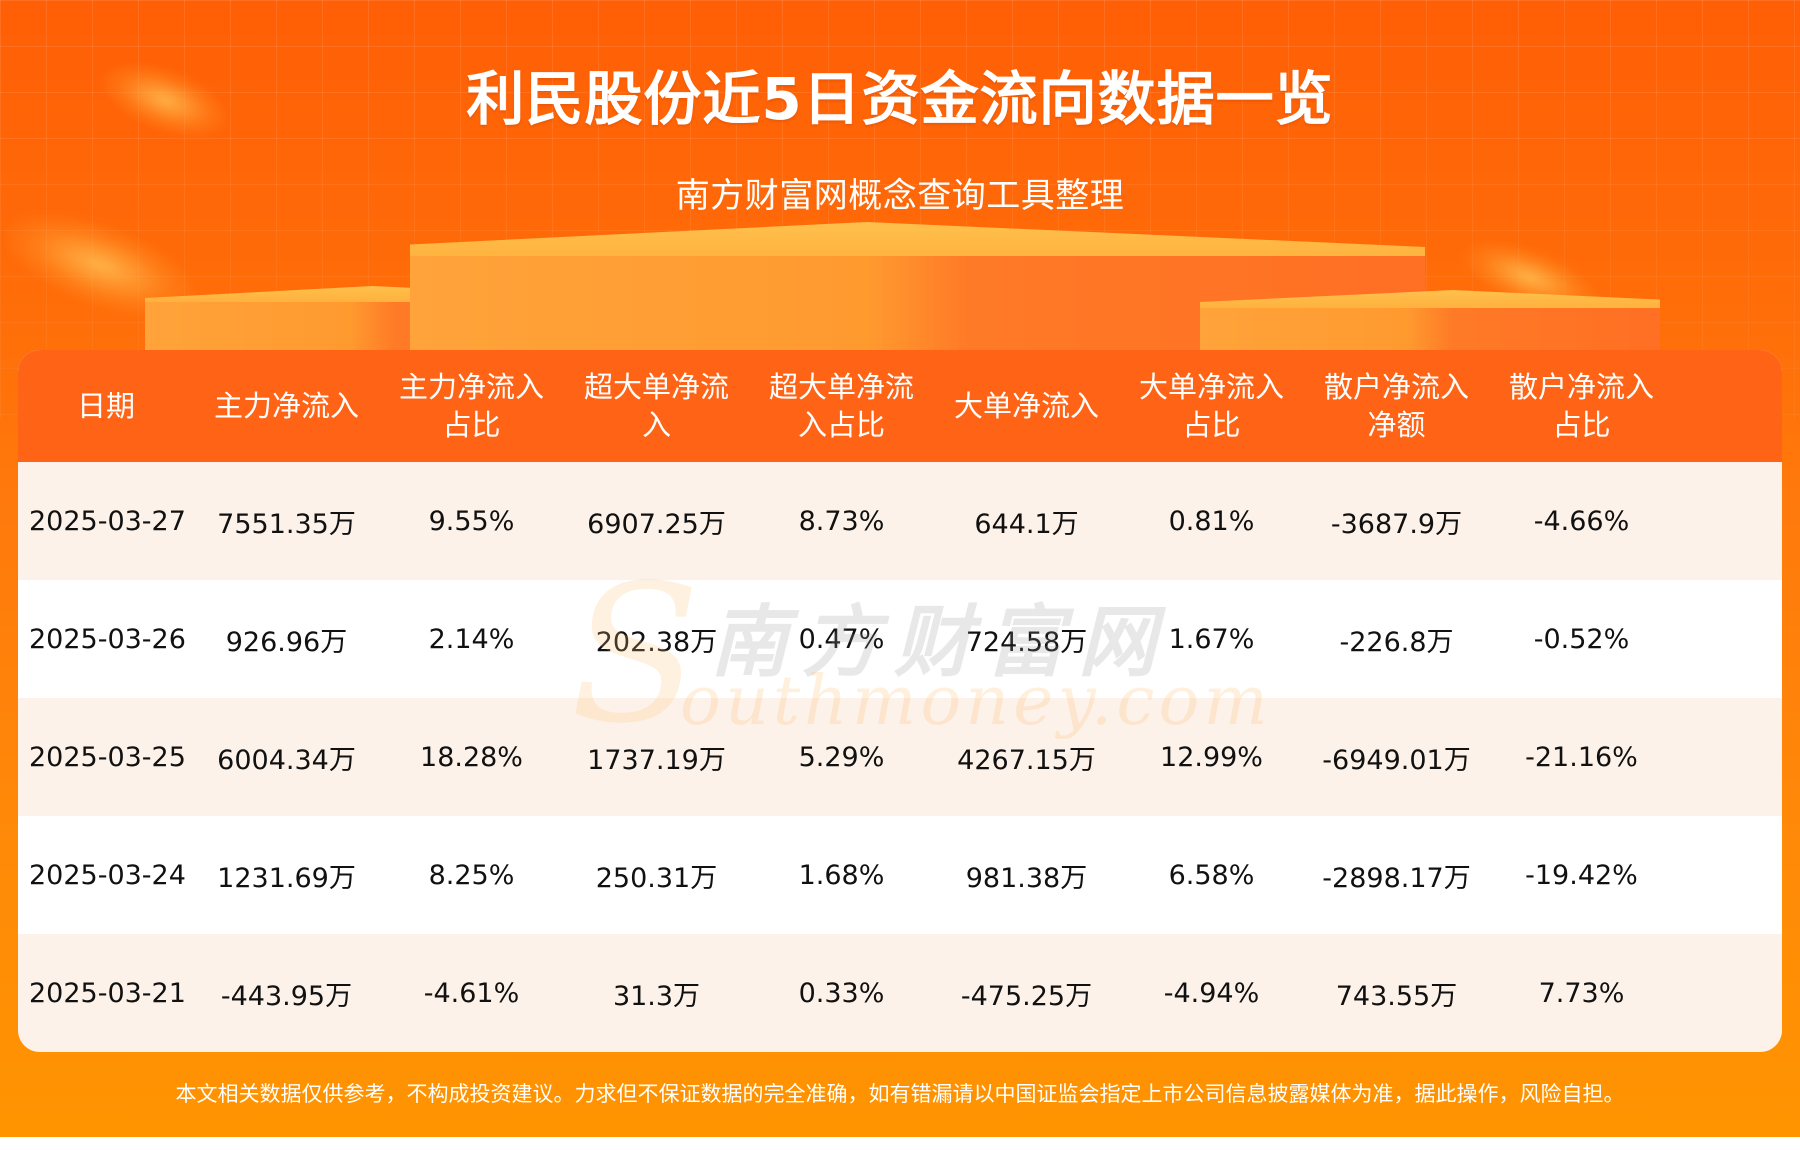  Describe the element at coordinates (105, 406) in the screenshot. I see `column-header-date: 日期` at that location.